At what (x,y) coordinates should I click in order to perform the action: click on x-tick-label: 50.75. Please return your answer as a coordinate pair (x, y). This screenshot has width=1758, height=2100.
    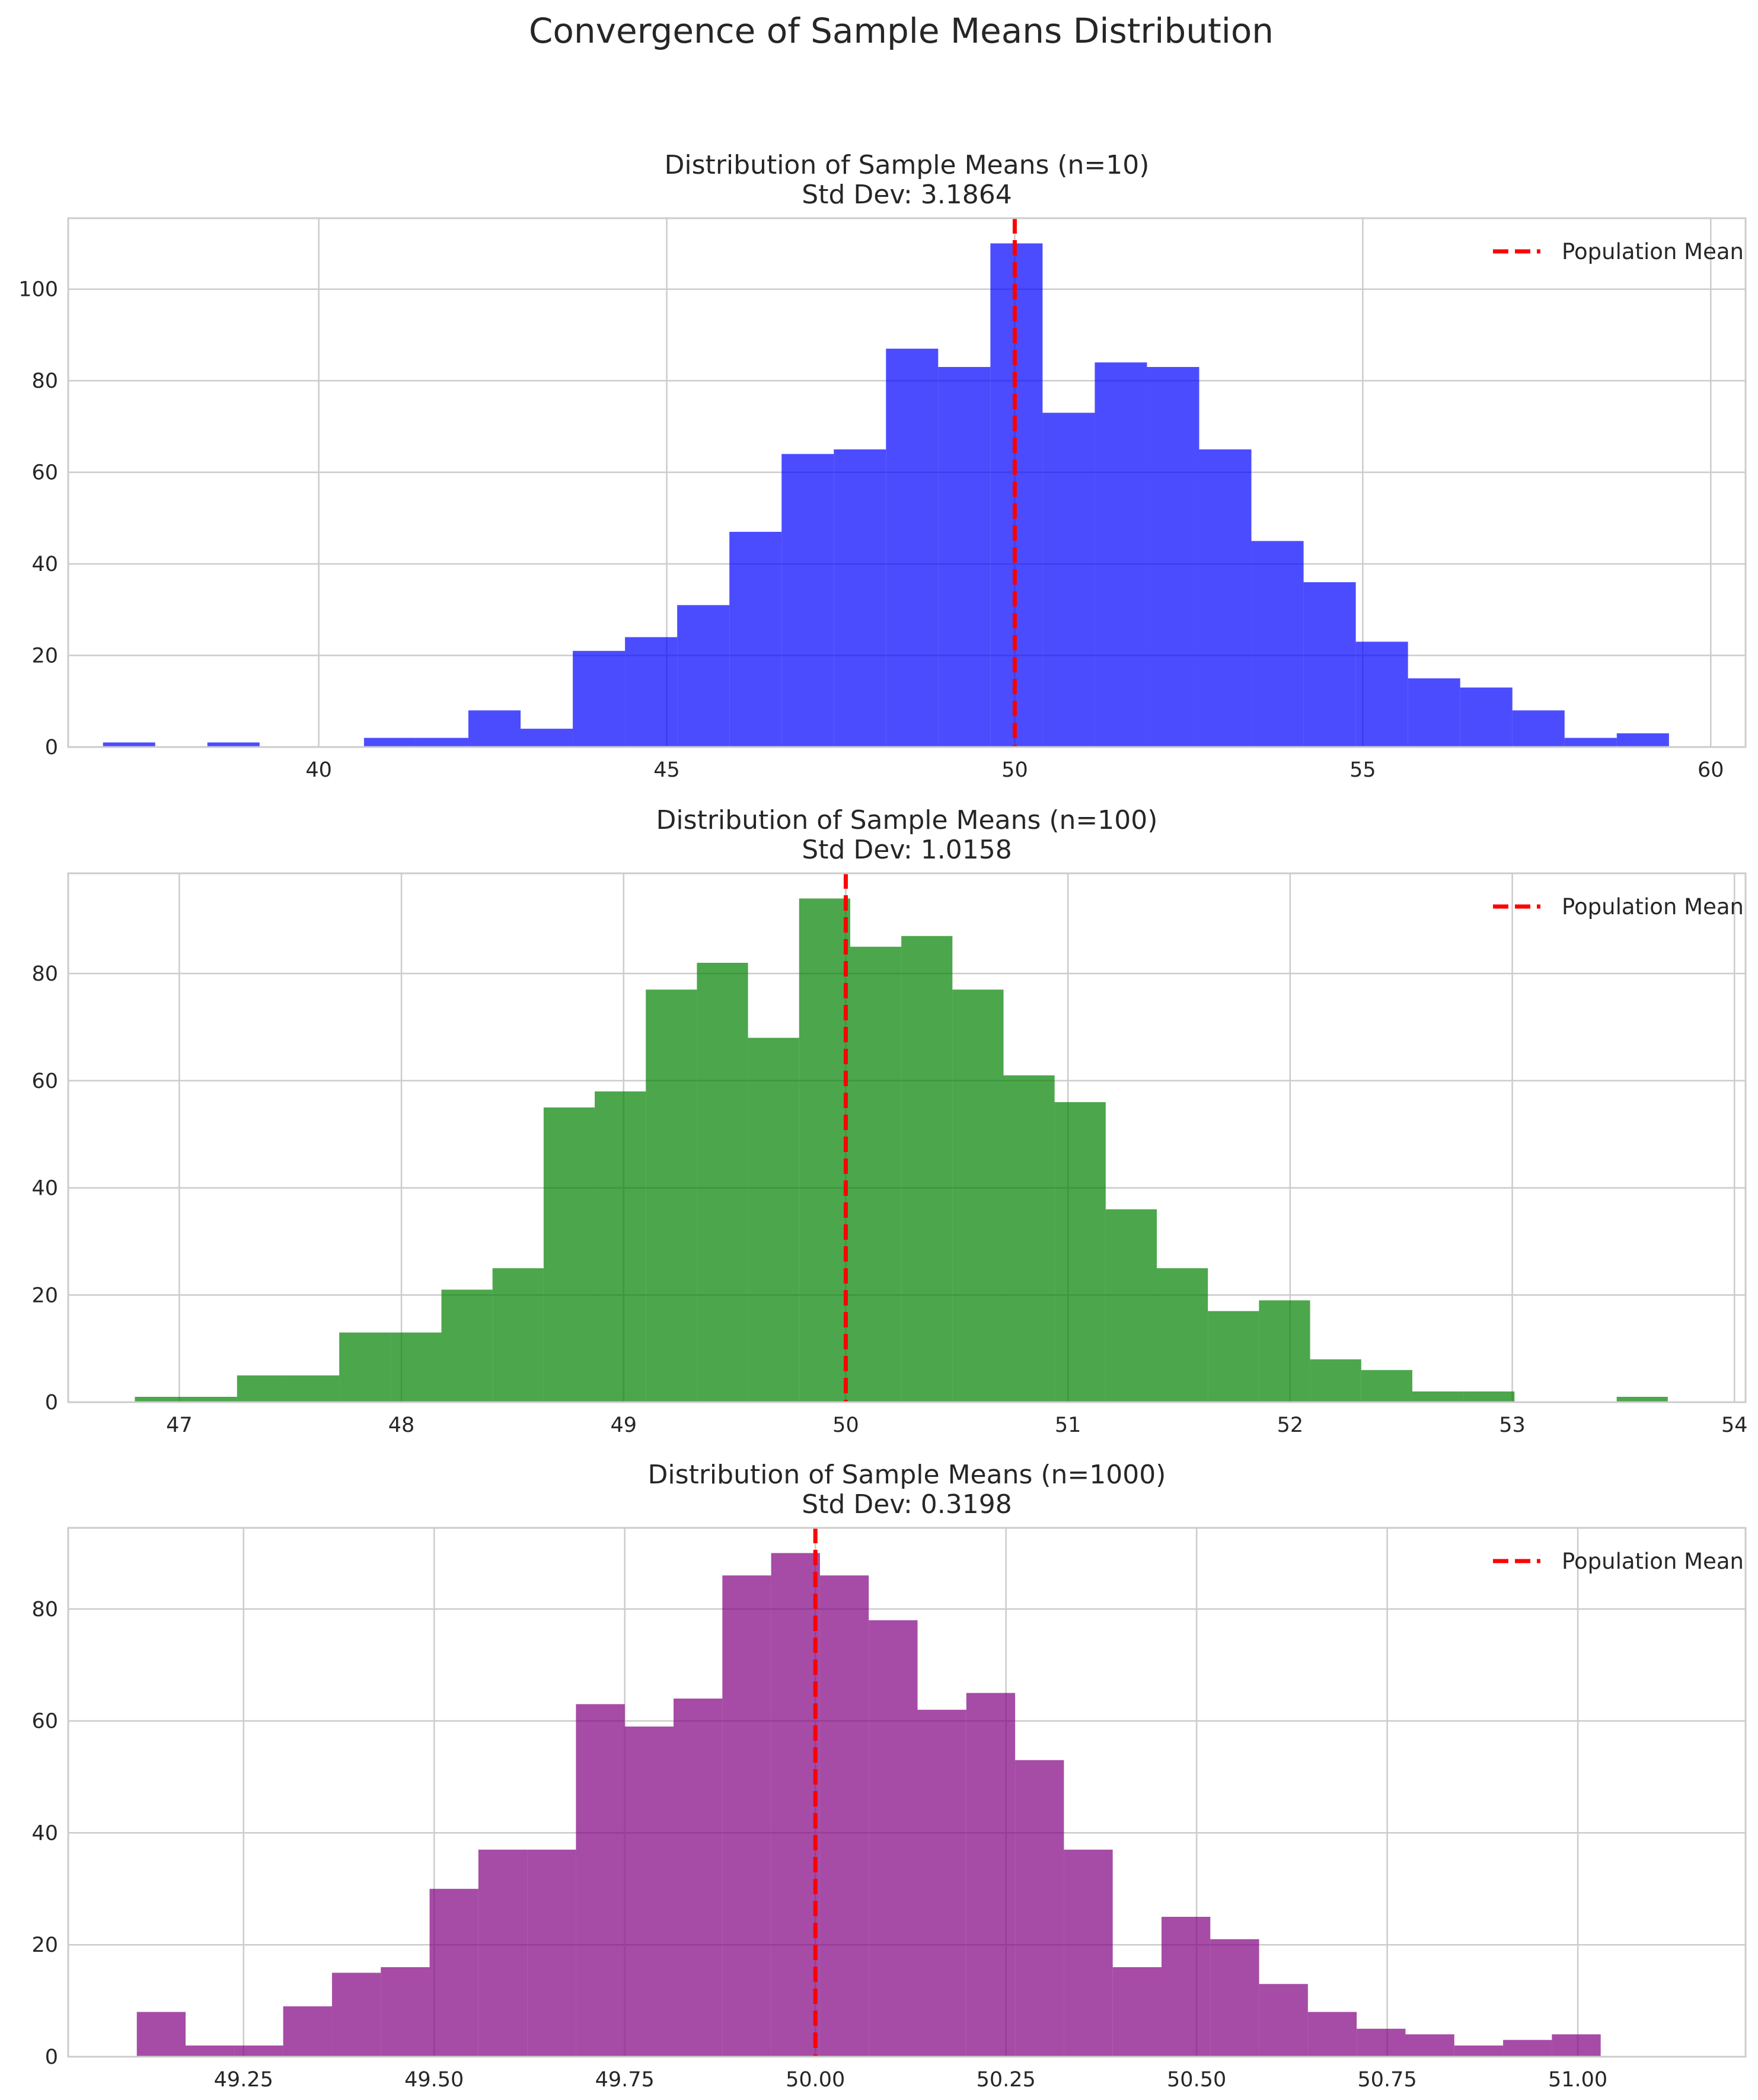
    Looking at the image, I should click on (1387, 2080).